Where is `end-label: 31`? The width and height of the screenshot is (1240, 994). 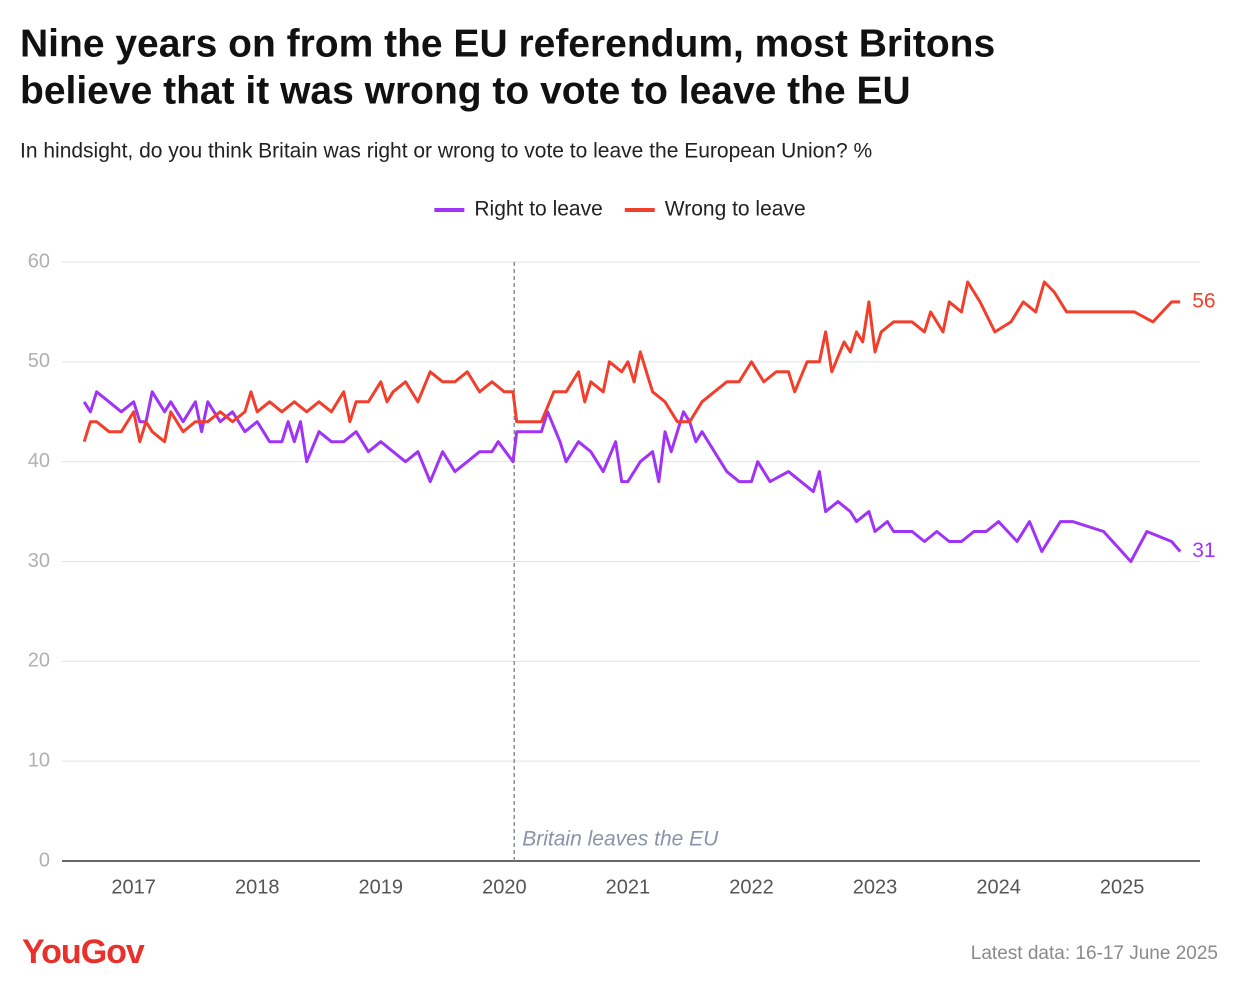 end-label: 31 is located at coordinates (1203, 550).